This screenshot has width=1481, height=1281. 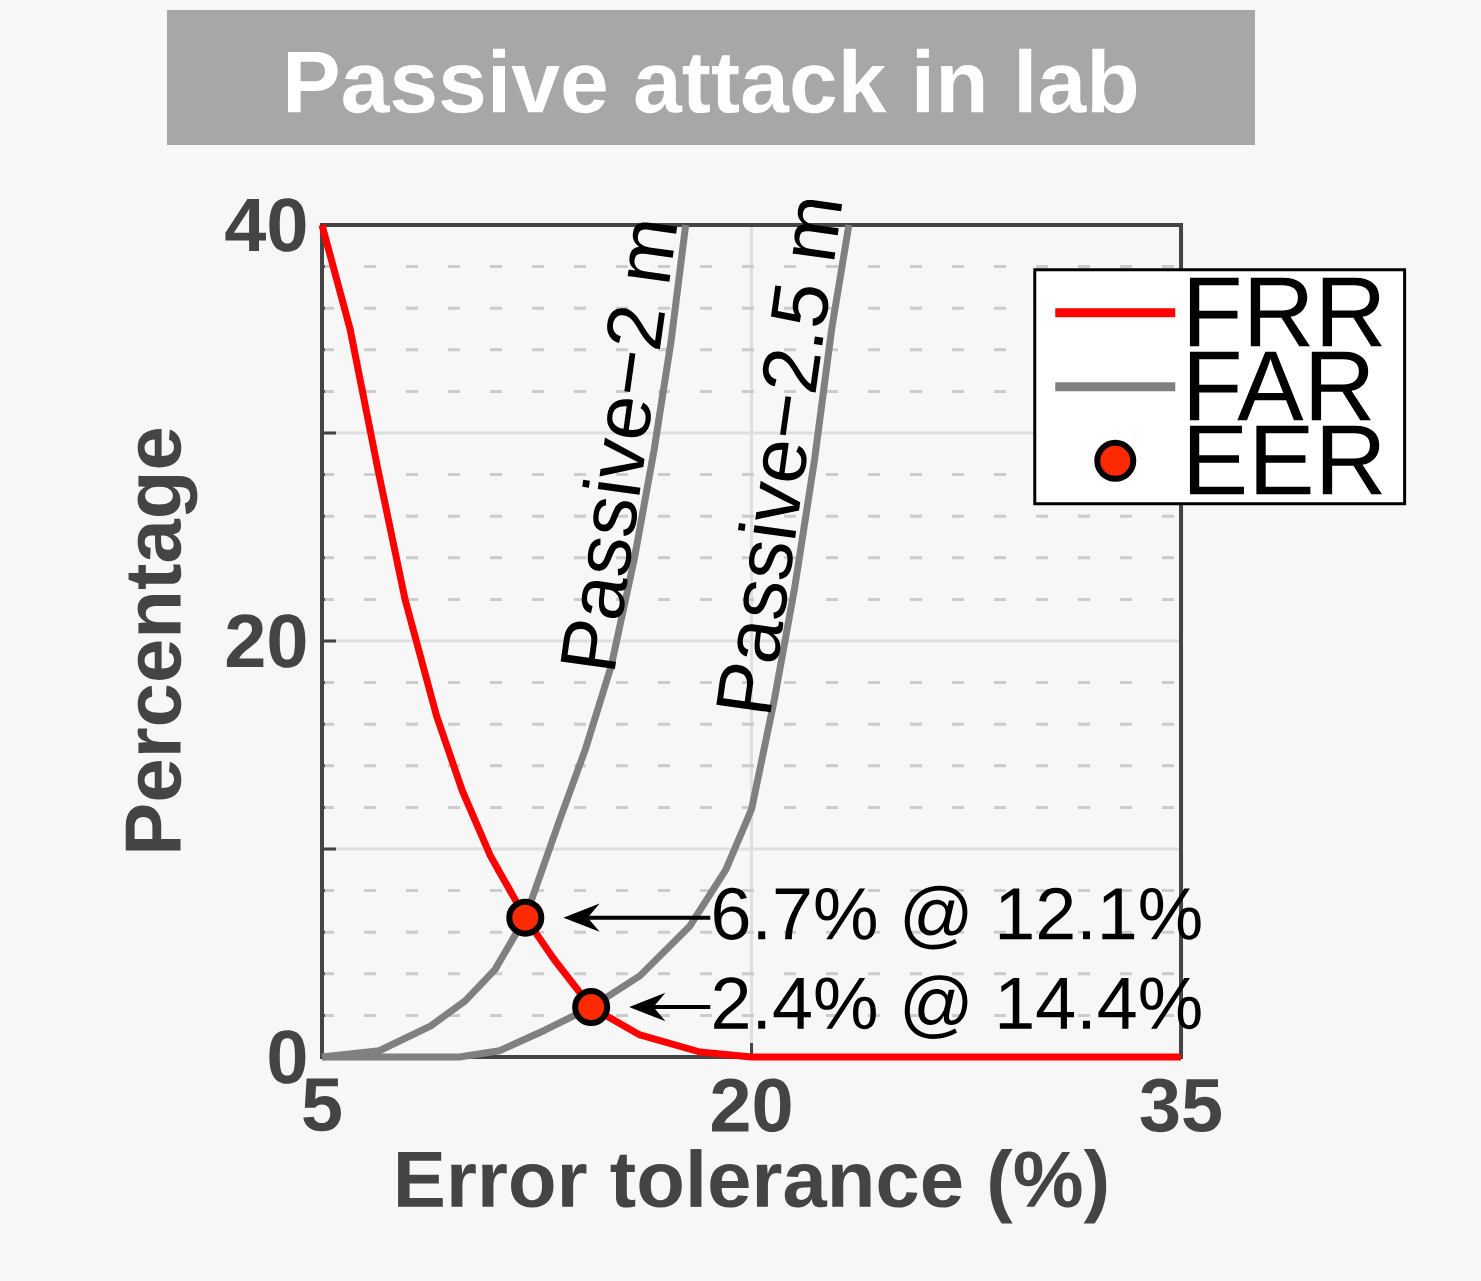 I want to click on x-tick-label: 20, so click(x=751, y=1105).